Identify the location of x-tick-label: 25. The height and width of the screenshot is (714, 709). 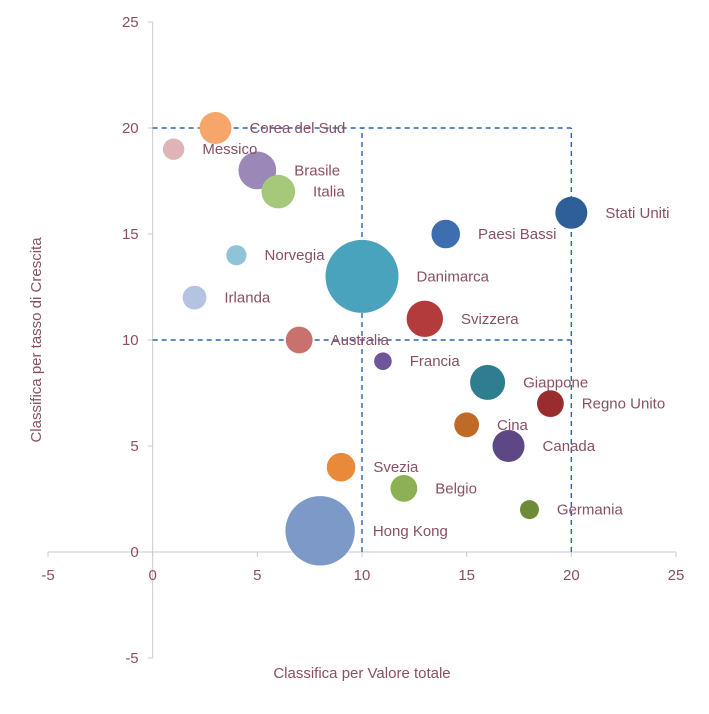
(676, 575).